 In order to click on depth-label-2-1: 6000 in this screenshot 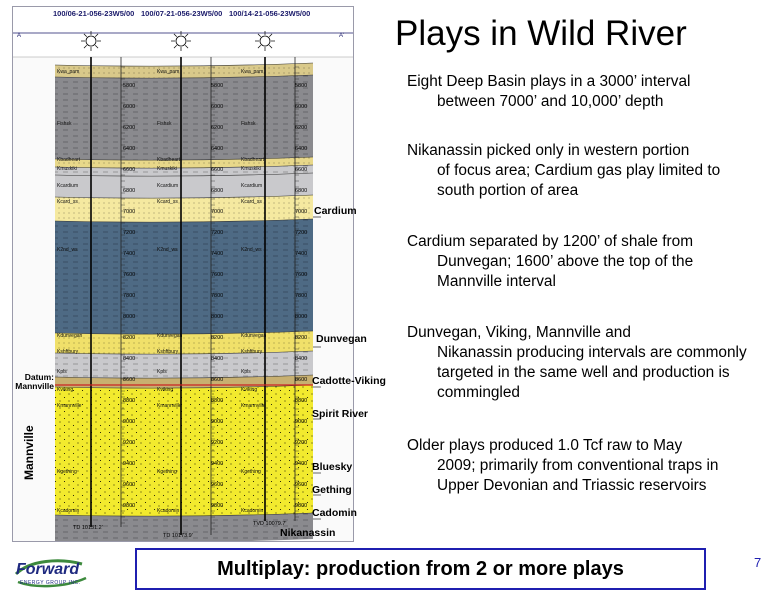, I will do `click(301, 107)`.